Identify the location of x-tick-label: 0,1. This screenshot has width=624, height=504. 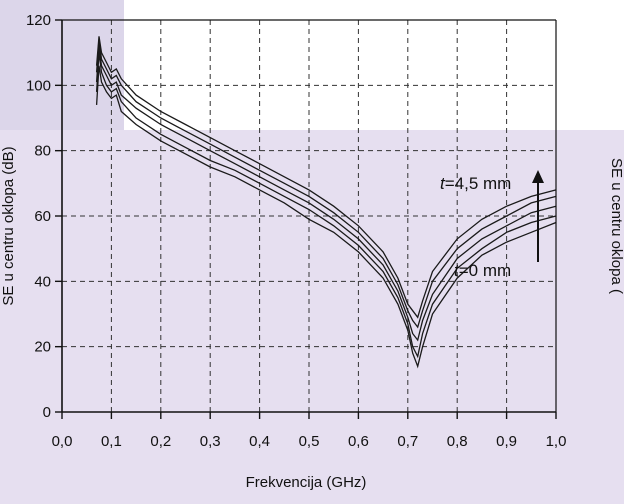
(111, 441).